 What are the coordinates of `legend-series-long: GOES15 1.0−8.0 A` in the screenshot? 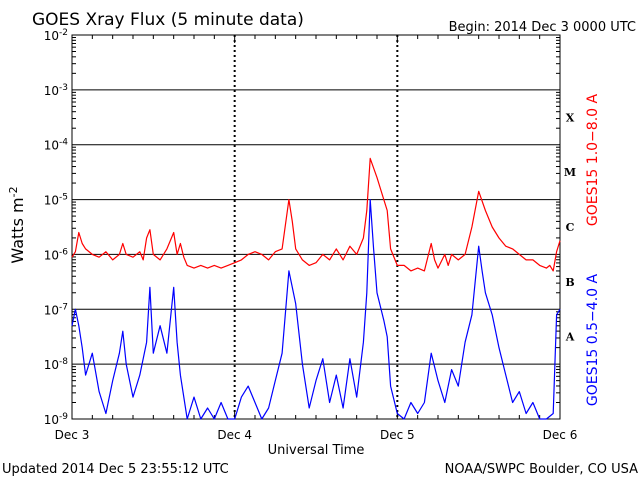 It's located at (593, 160).